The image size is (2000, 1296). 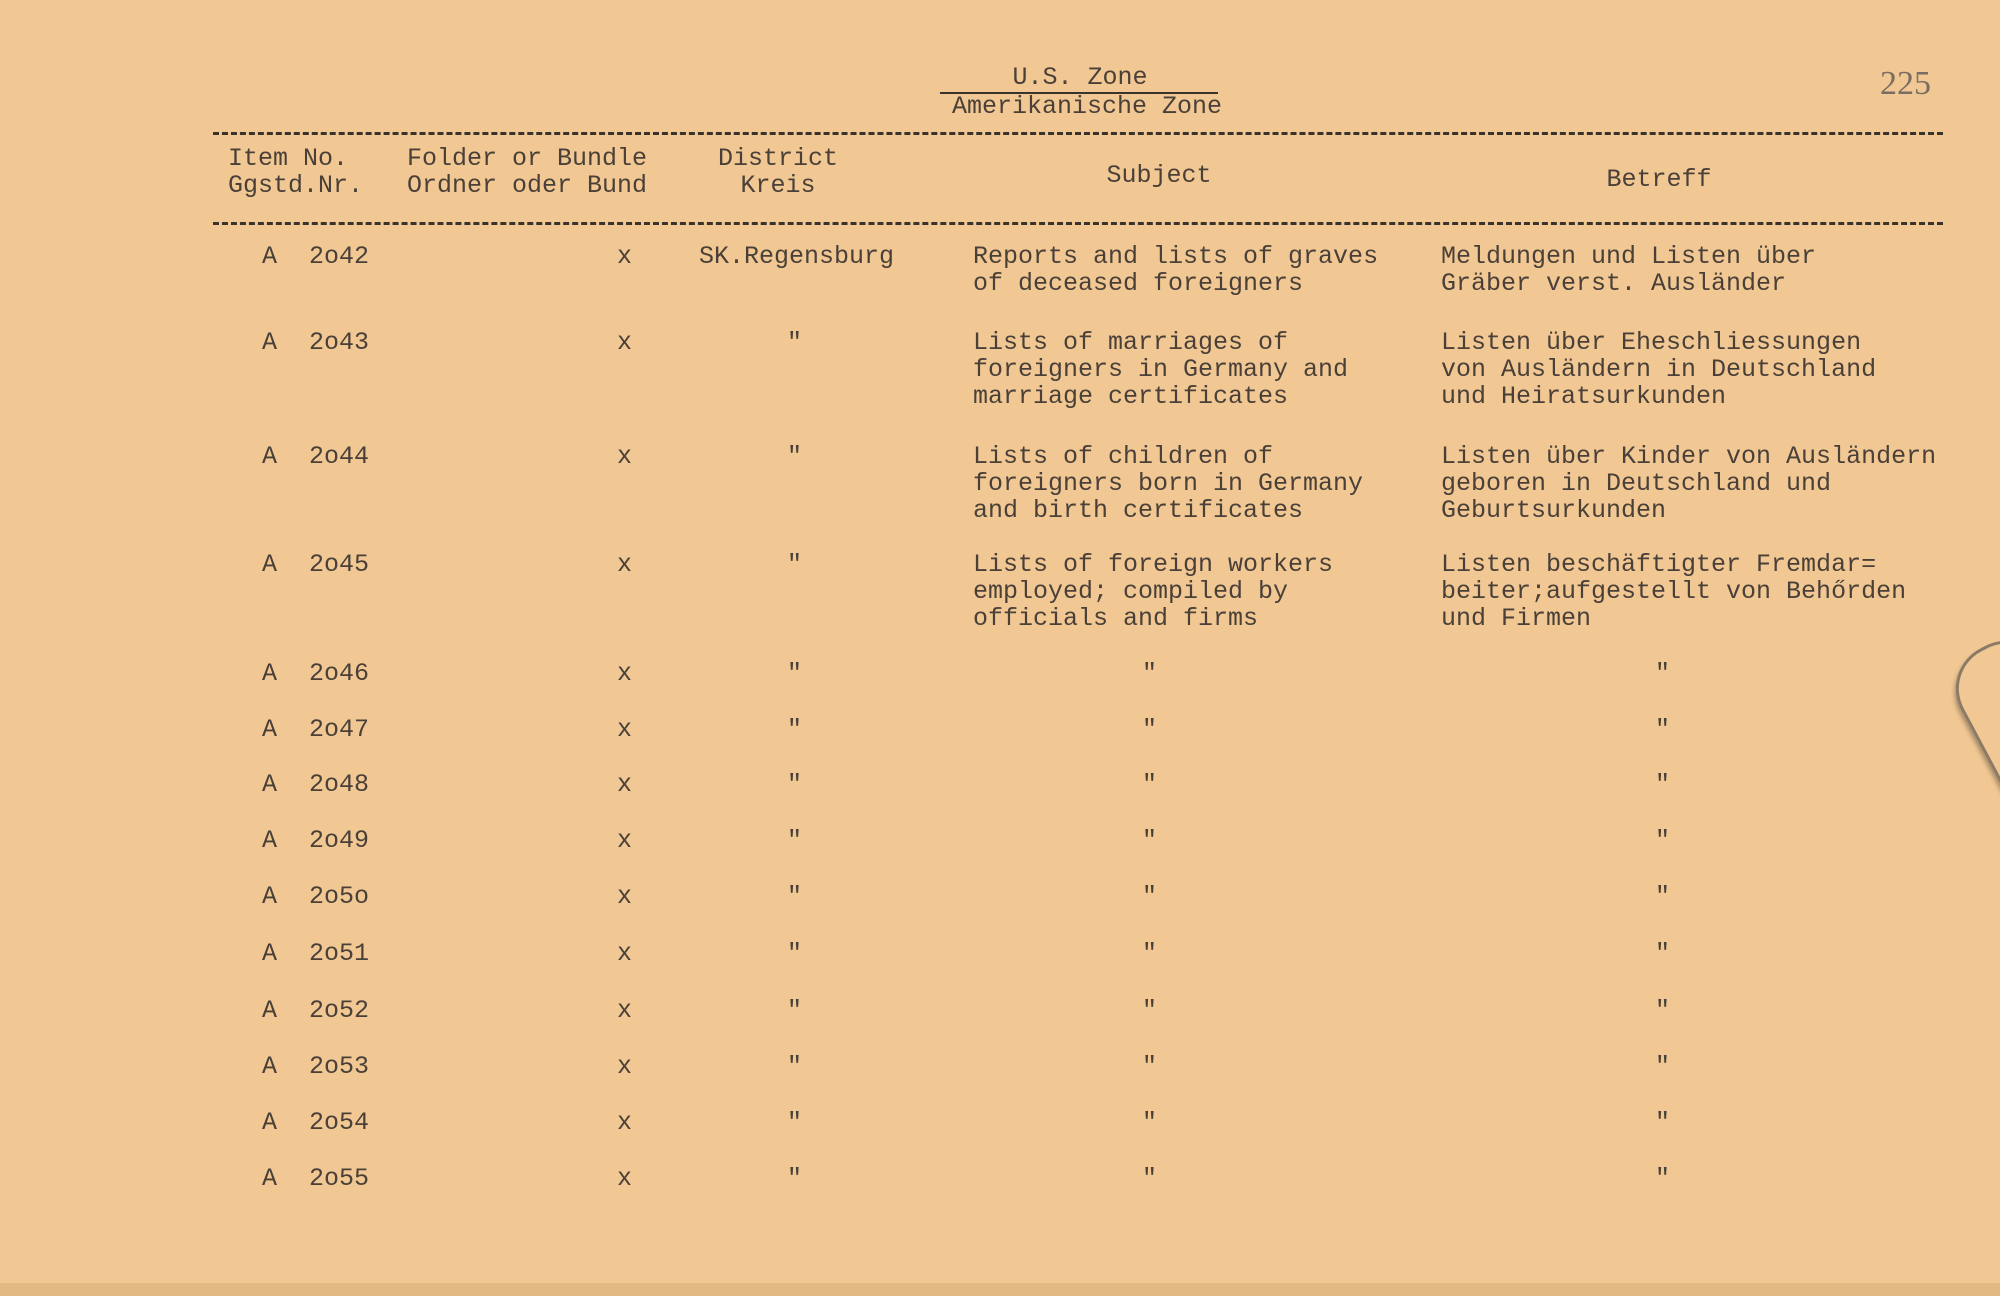 What do you see at coordinates (1000, 1289) in the screenshot?
I see `page-edge` at bounding box center [1000, 1289].